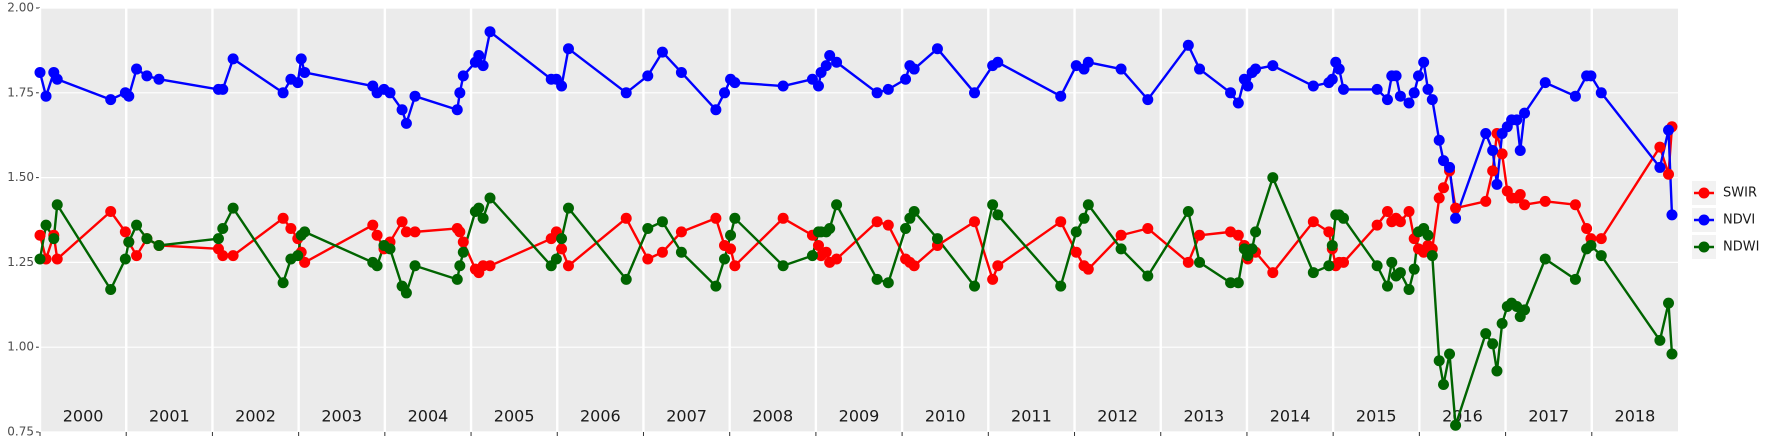 This screenshot has width=1773, height=442. What do you see at coordinates (1739, 220) in the screenshot?
I see `legend-text: NDVI` at bounding box center [1739, 220].